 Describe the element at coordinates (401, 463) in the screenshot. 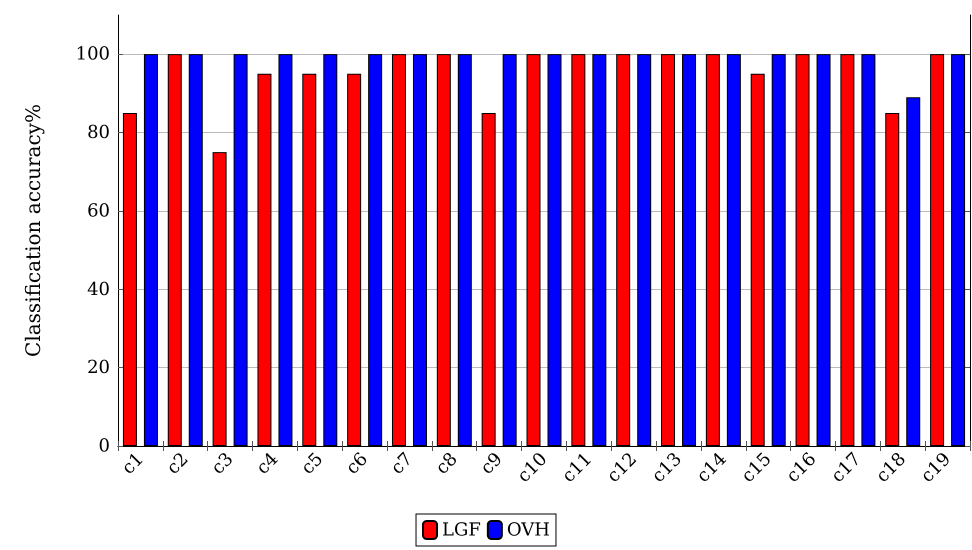

I see `x-tick-label: c7` at that location.